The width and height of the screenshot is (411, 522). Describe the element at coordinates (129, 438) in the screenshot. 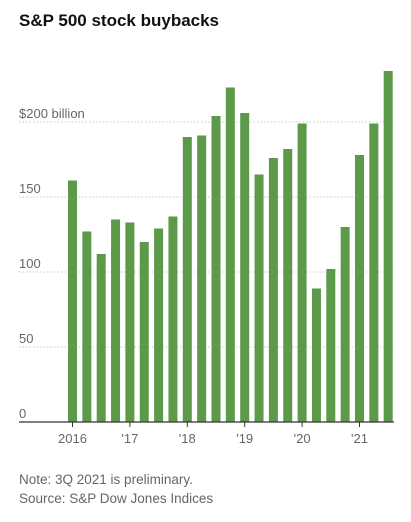

I see `x-tick-label: '17` at that location.